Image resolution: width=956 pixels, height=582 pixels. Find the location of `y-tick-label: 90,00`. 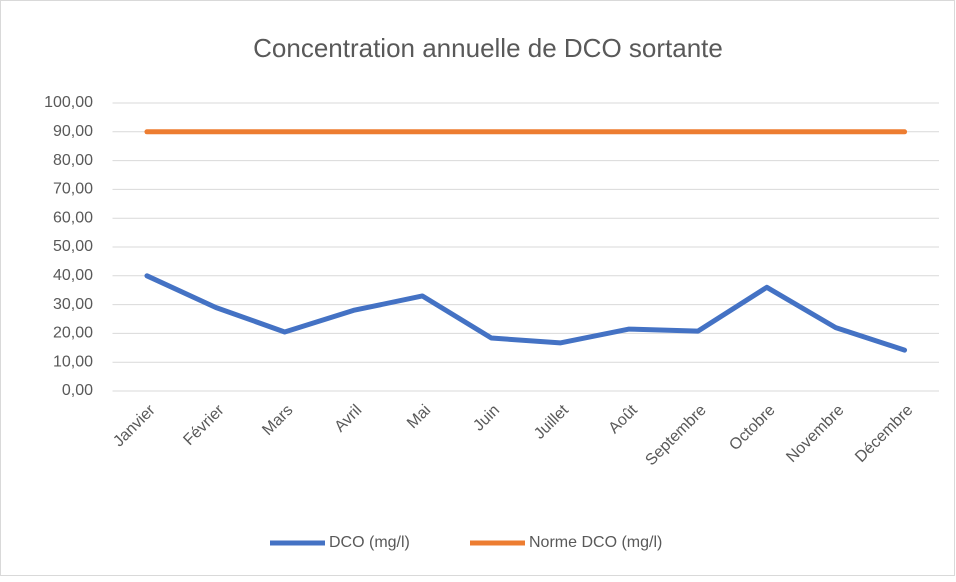

y-tick-label: 90,00 is located at coordinates (73, 131).